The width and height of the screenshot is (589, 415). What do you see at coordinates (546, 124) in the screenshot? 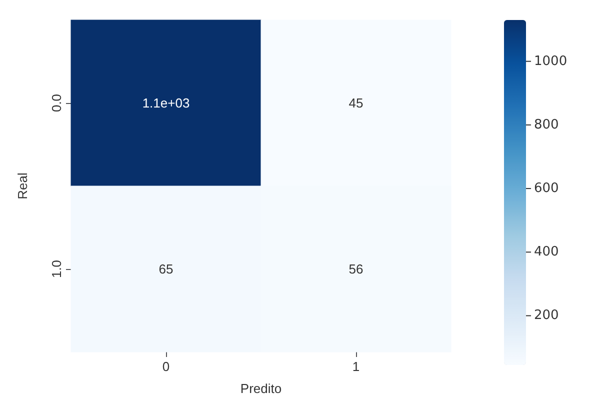
I see `color-bar-label: 800` at bounding box center [546, 124].